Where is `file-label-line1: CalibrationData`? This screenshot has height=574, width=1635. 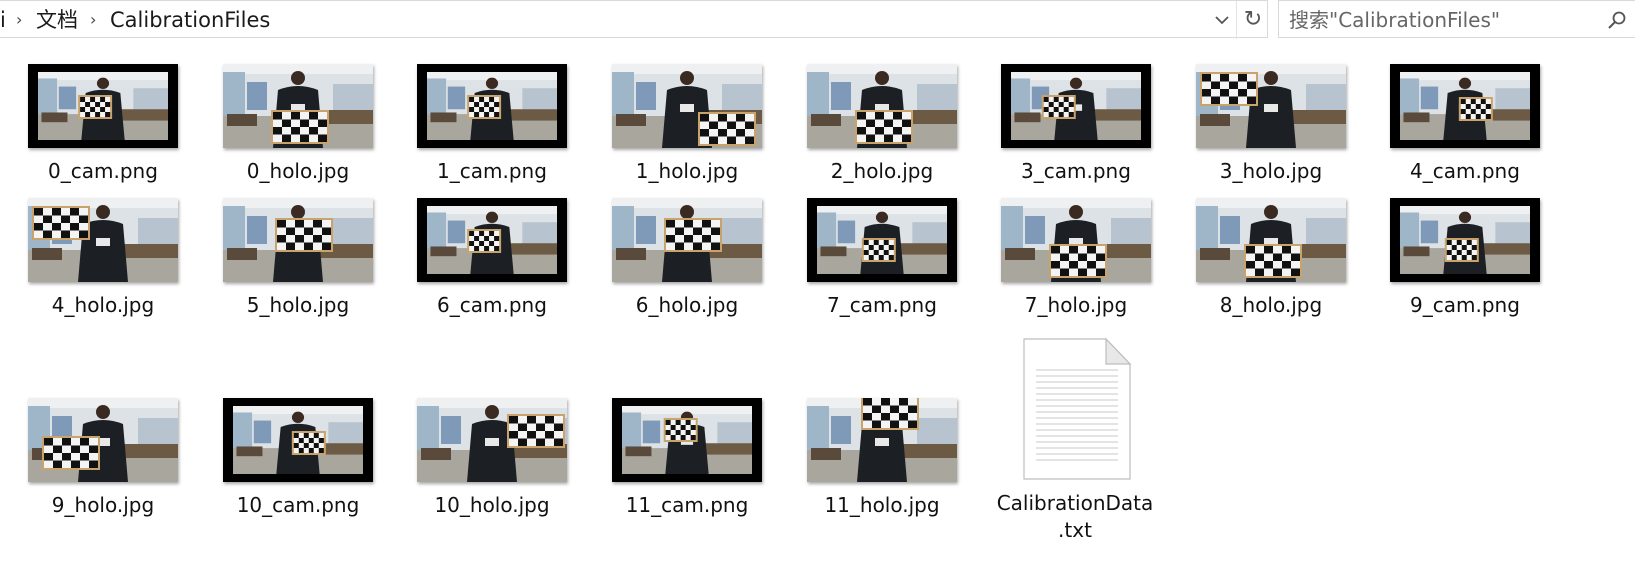
file-label-line1: CalibrationData is located at coordinates (1075, 503).